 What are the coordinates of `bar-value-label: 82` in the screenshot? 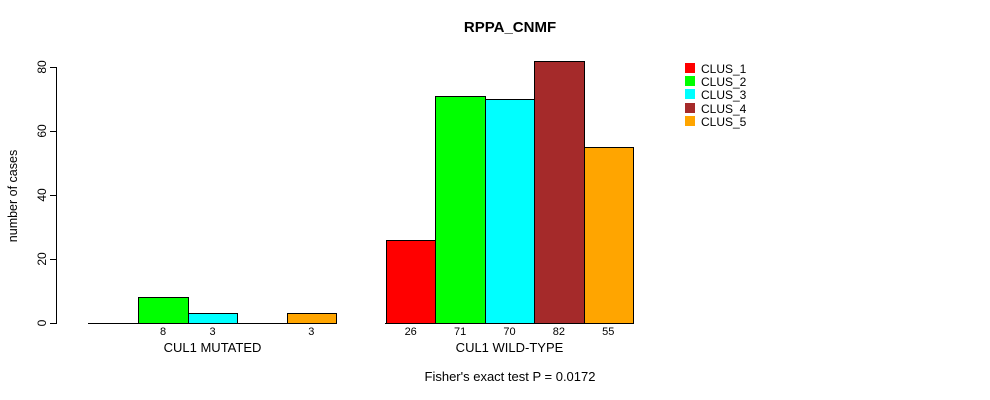 It's located at (559, 332).